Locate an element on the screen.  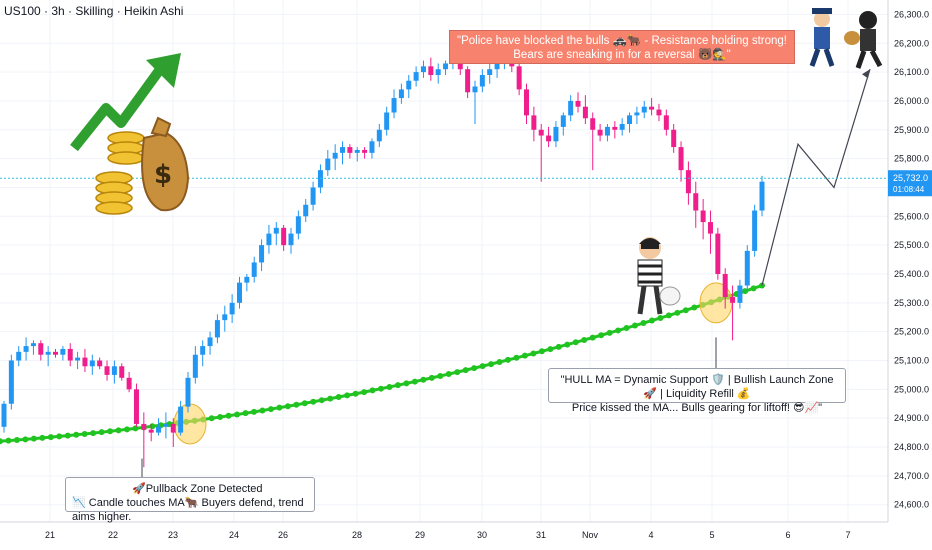
money-bag-icon: $ is located at coordinates (130, 134).